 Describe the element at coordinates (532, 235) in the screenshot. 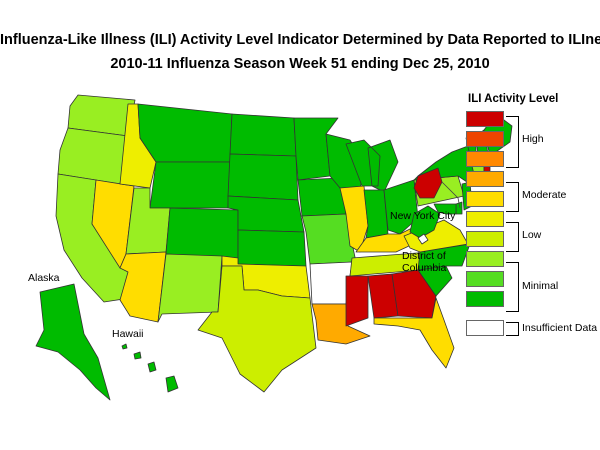

I see `legend-low-label: Low` at that location.